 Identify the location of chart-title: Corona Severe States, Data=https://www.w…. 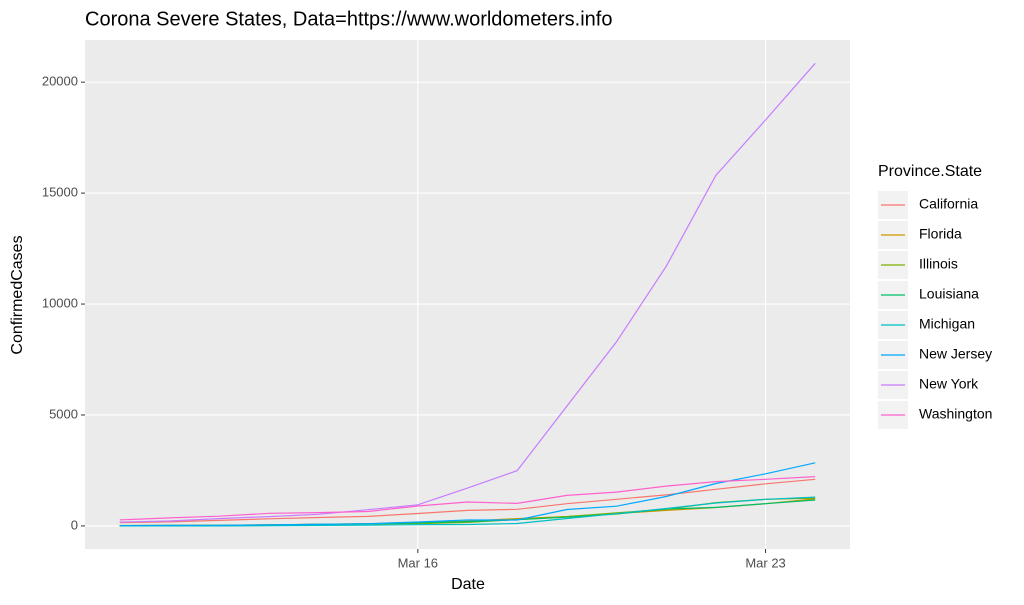
(348, 19).